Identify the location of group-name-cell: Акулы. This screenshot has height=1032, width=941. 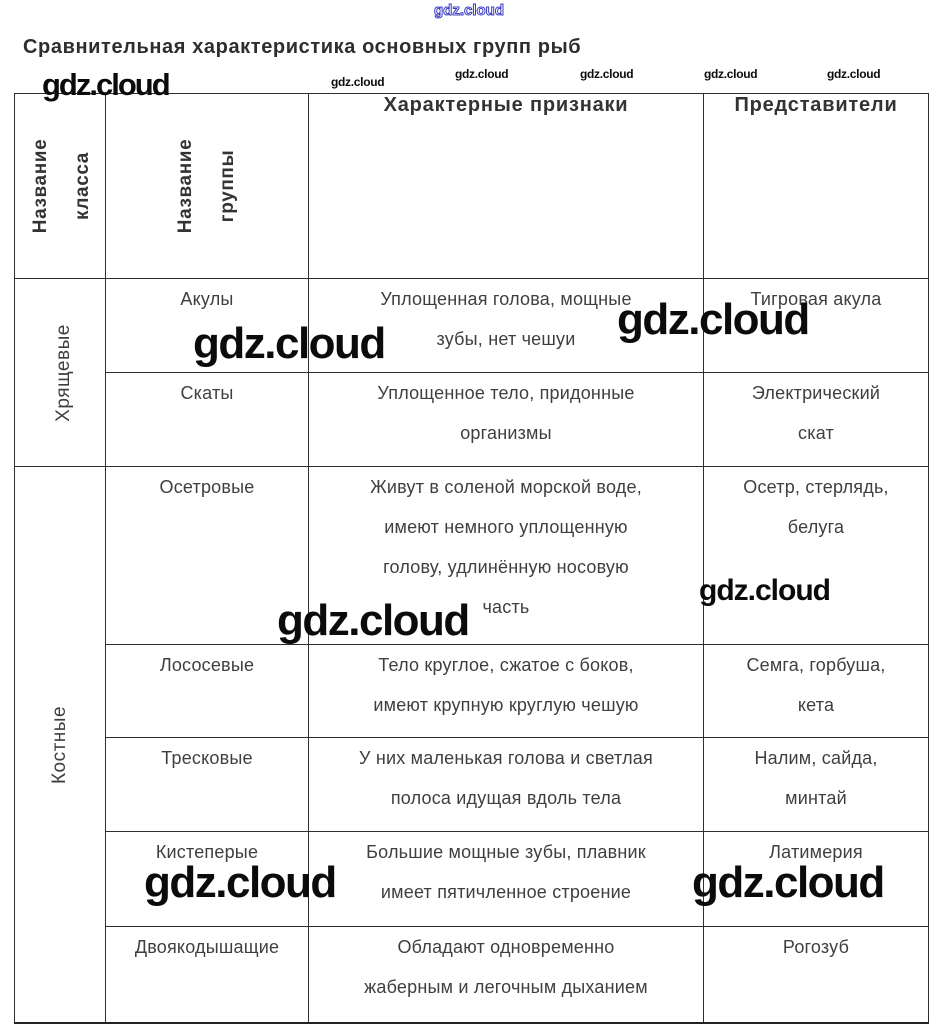
(207, 325).